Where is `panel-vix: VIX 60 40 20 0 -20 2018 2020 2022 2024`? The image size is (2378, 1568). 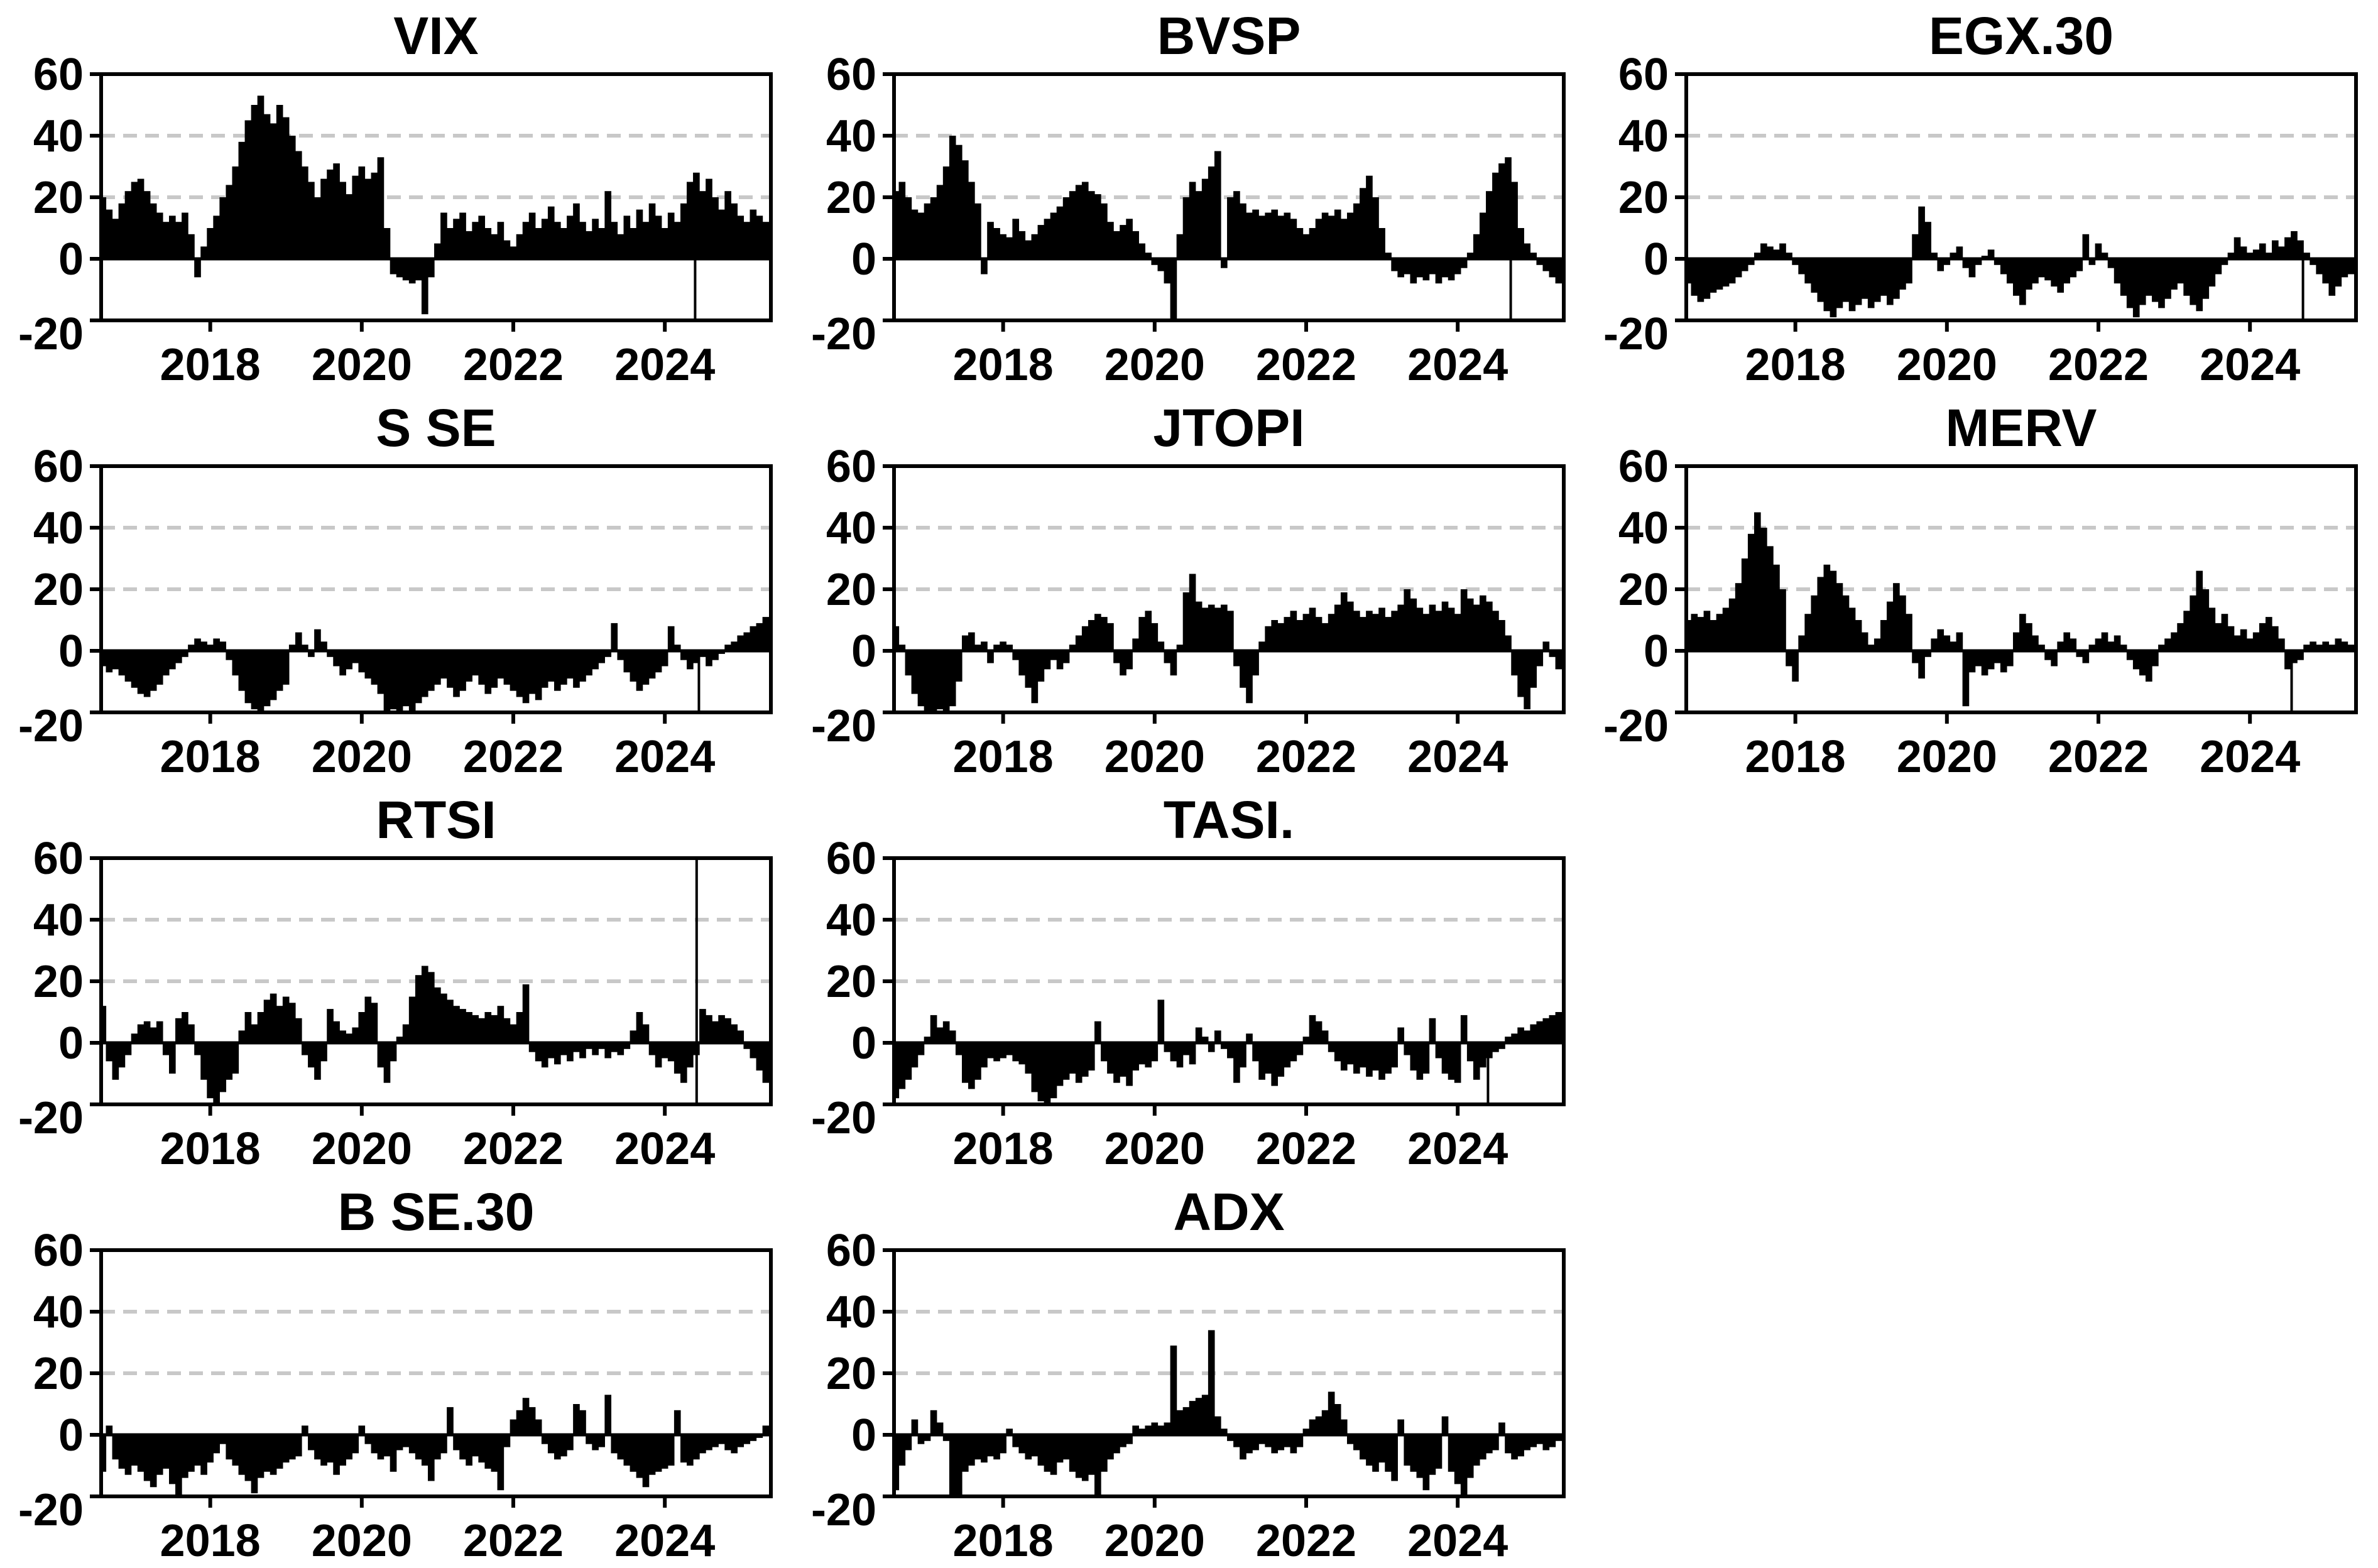
panel-vix: VIX 60 40 20 0 -20 2018 2020 2022 2024 is located at coordinates (396, 196).